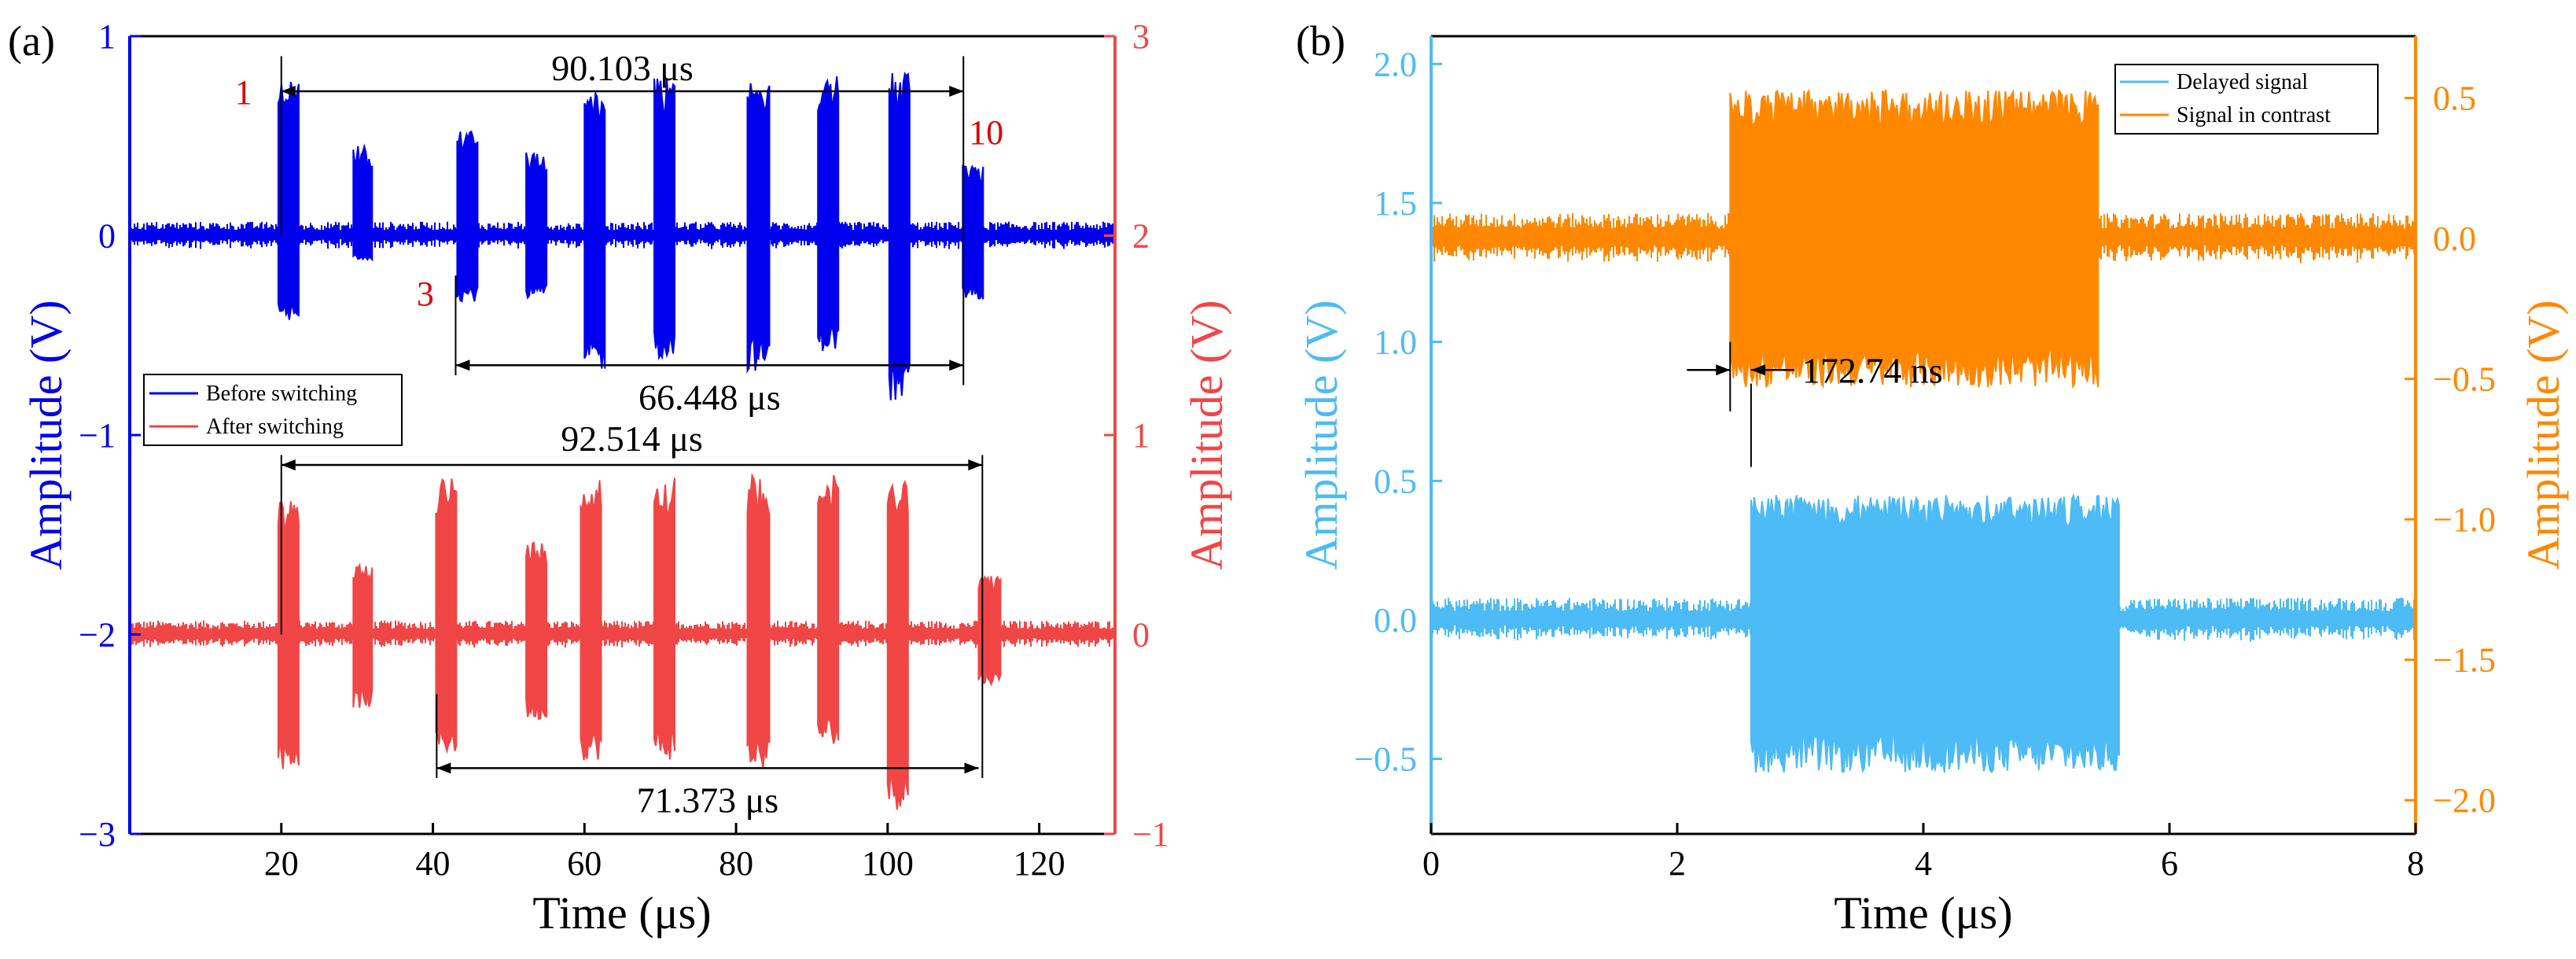 The width and height of the screenshot is (2576, 959). Describe the element at coordinates (425, 294) in the screenshot. I see `pulse-number-label-3: 3` at that location.